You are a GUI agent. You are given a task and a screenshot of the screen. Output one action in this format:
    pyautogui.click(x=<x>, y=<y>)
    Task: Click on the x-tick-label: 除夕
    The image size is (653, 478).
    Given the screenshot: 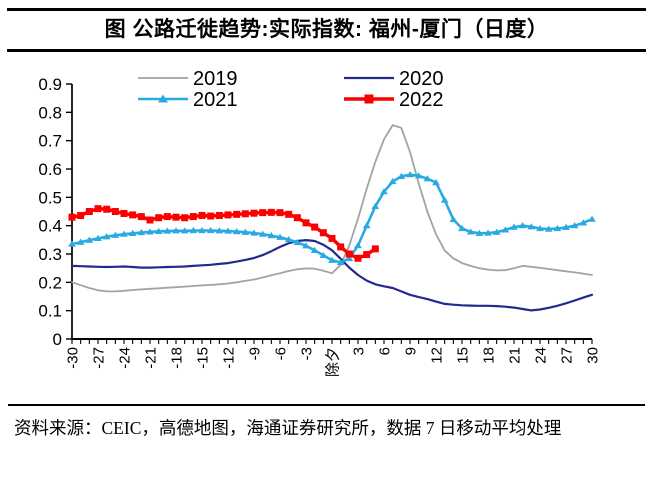 What is the action you would take?
    pyautogui.click(x=333, y=362)
    